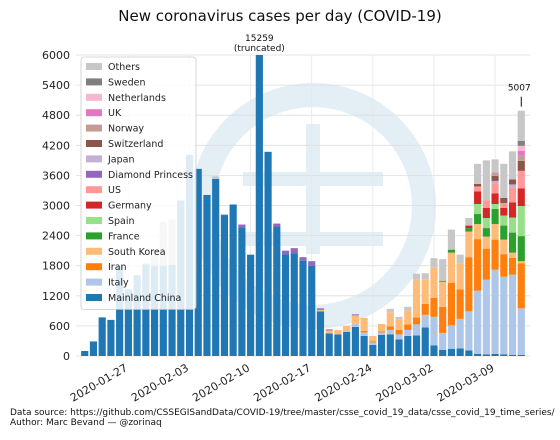 The height and width of the screenshot is (440, 560). What do you see at coordinates (519, 89) in the screenshot?
I see `annotation-label: 5007` at bounding box center [519, 89].